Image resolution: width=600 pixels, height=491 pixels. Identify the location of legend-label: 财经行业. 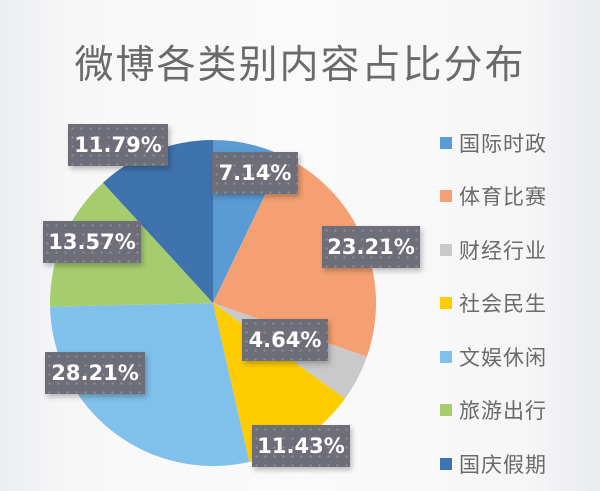
(503, 250).